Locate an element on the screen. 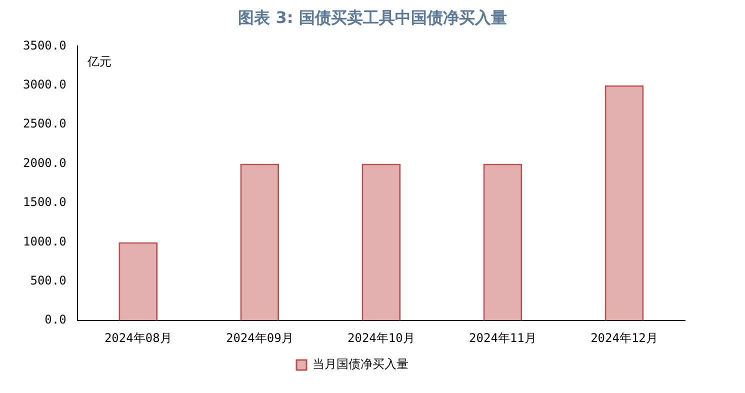 This screenshot has height=393, width=745. y-axis-title: 亿元 is located at coordinates (99, 61).